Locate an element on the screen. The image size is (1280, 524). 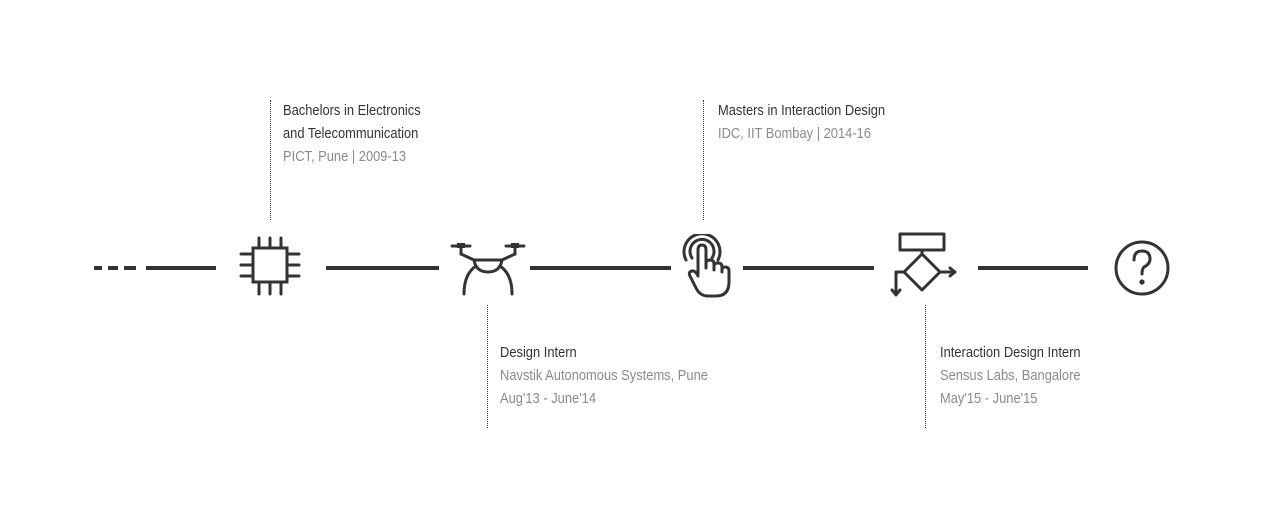
chip-icon is located at coordinates (270, 266).